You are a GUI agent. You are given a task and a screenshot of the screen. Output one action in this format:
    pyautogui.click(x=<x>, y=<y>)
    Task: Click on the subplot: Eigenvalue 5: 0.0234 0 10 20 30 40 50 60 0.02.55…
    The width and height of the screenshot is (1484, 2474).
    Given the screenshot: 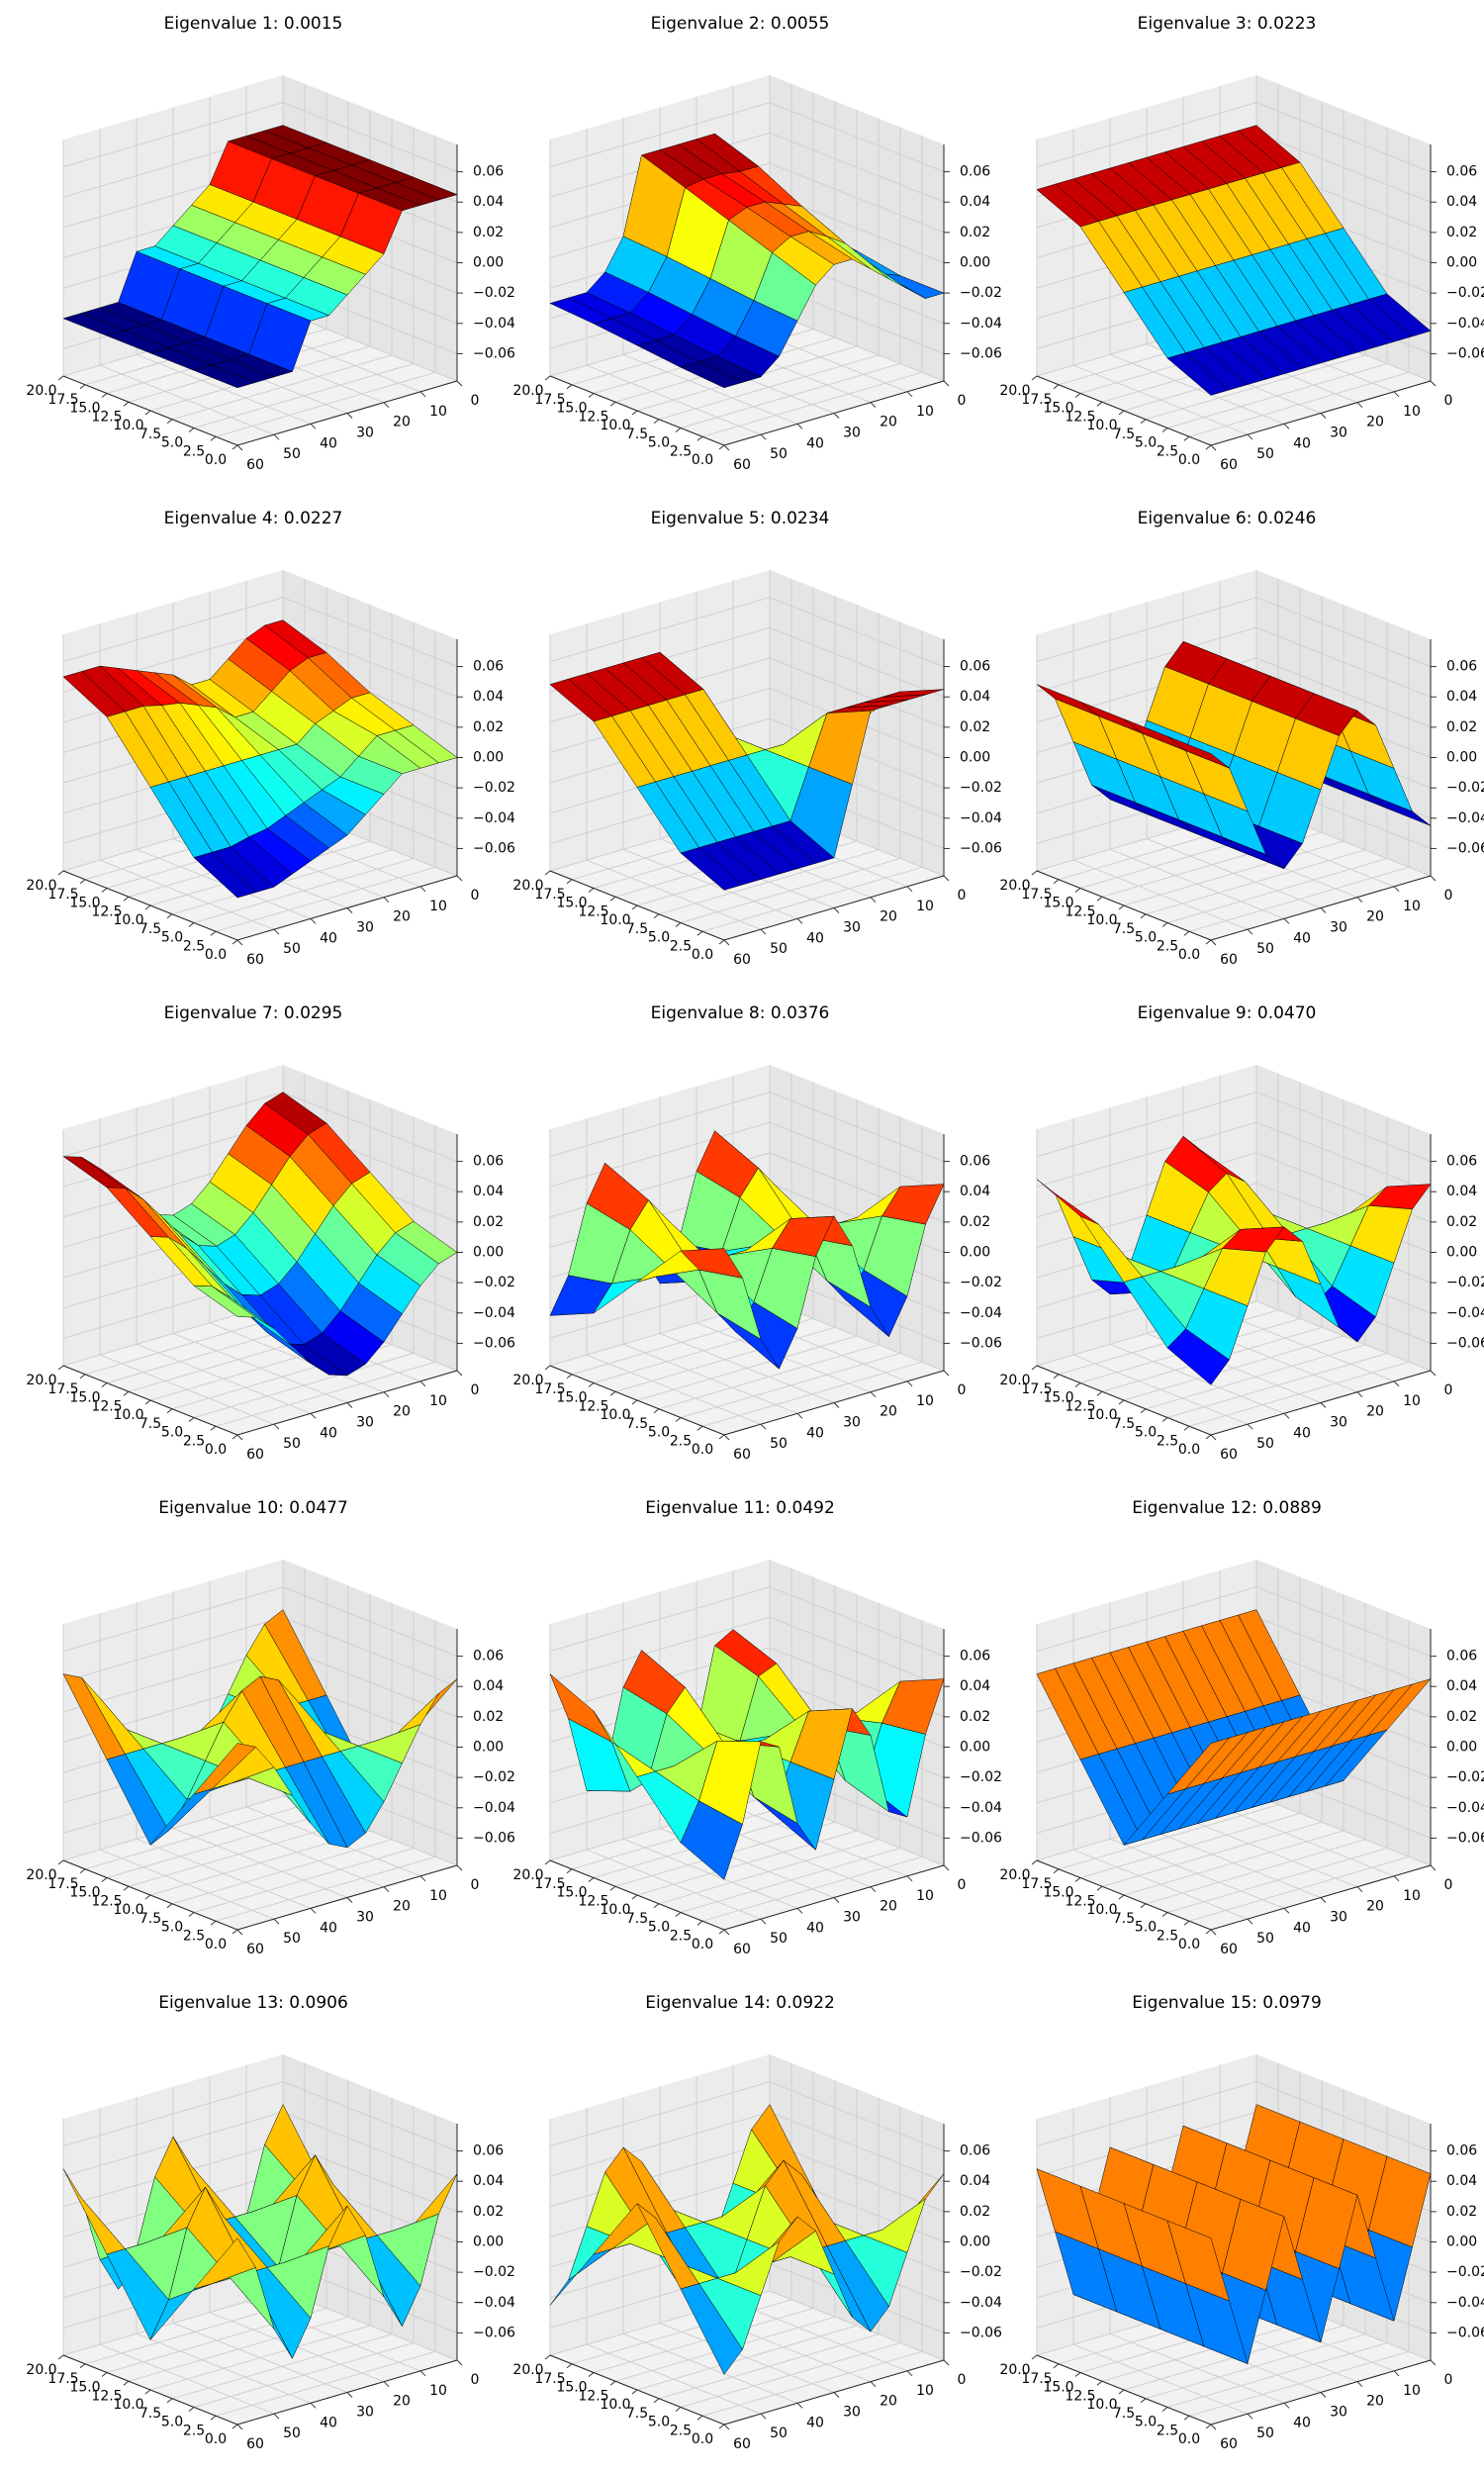 What is the action you would take?
    pyautogui.click(x=757, y=738)
    